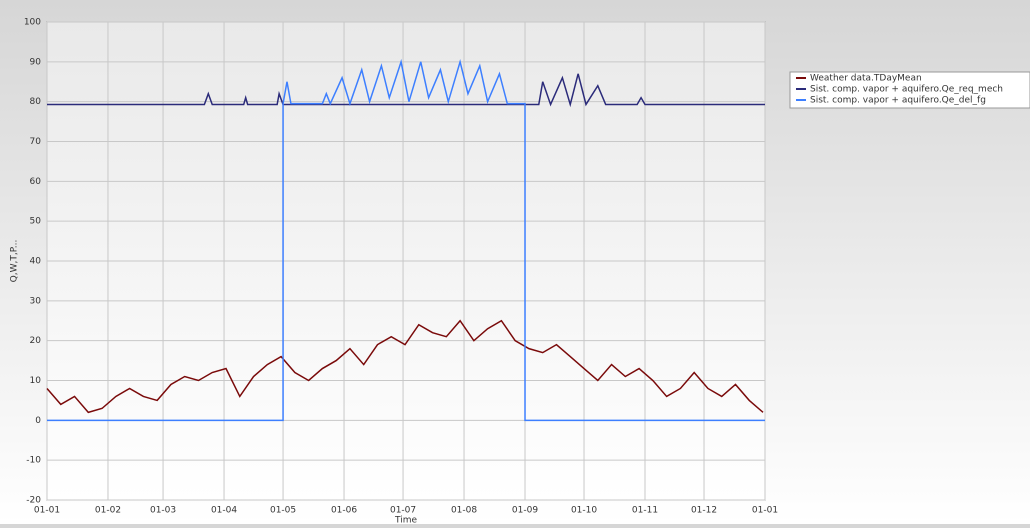 The height and width of the screenshot is (528, 1030). I want to click on y-tick-label: 80, so click(36, 102).